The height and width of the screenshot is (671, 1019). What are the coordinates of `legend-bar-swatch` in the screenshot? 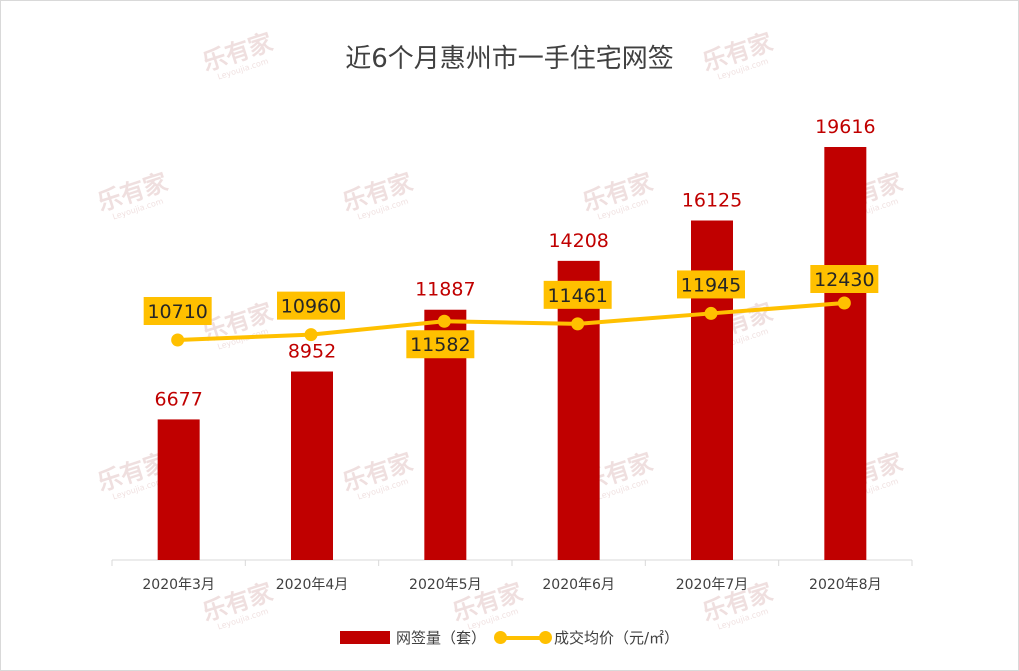 It's located at (364, 637).